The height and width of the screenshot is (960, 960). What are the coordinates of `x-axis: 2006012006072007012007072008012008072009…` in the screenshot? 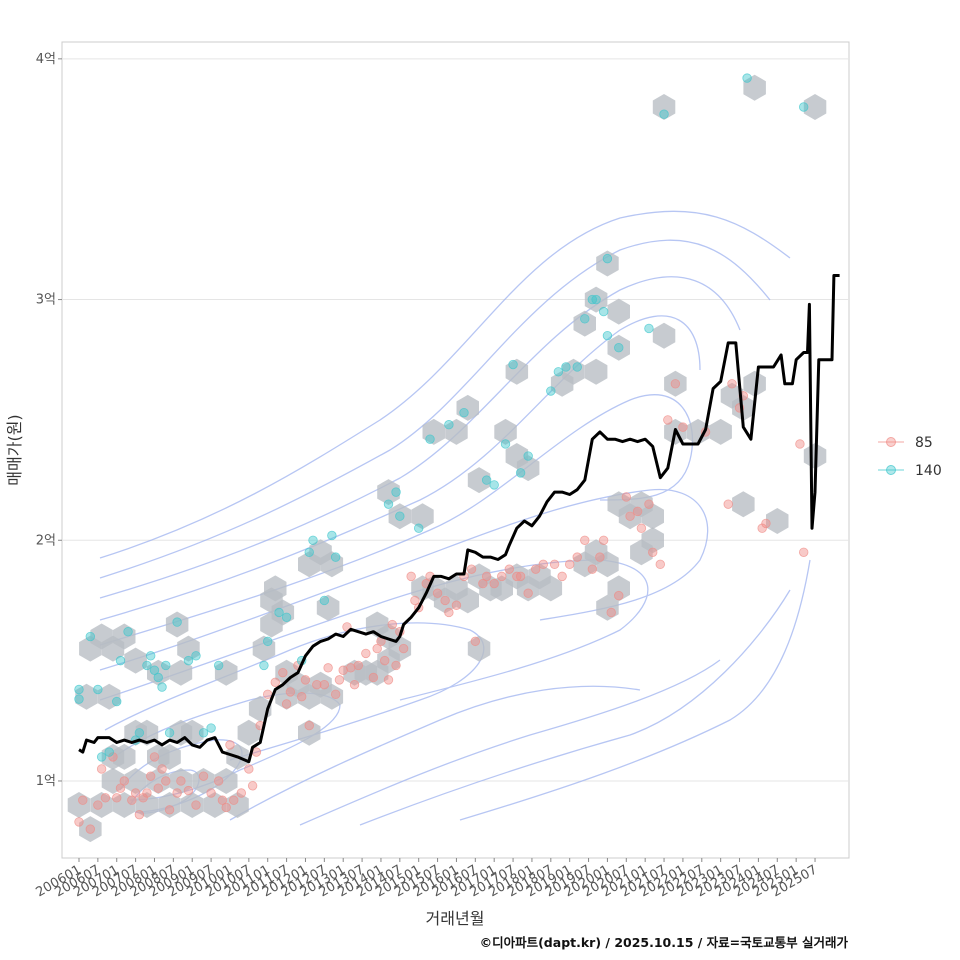 It's located at (426, 879).